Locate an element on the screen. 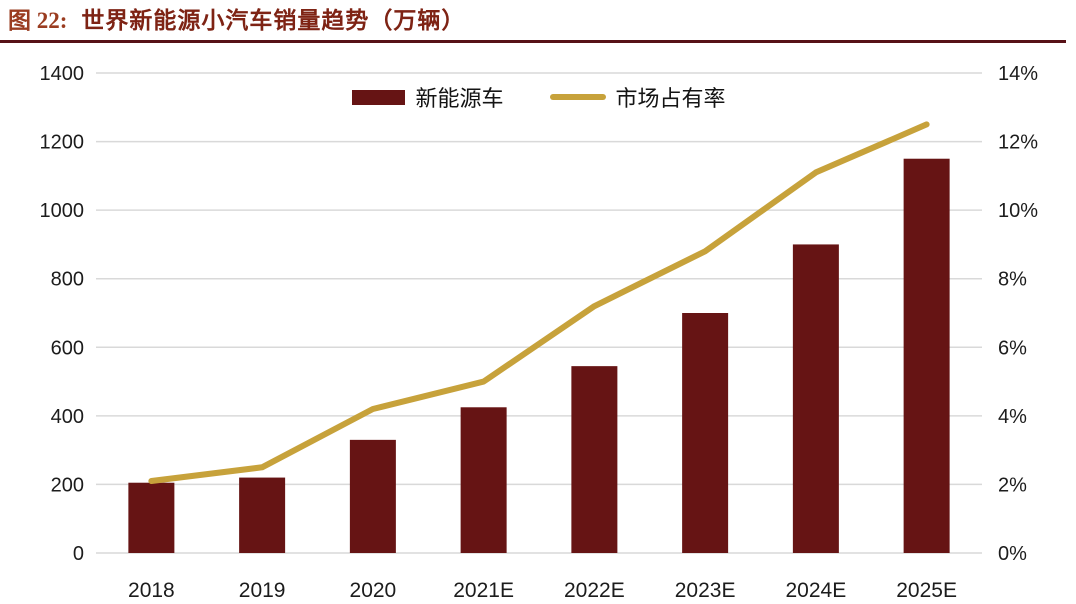 The width and height of the screenshot is (1076, 604). line-series-swatch is located at coordinates (577, 97).